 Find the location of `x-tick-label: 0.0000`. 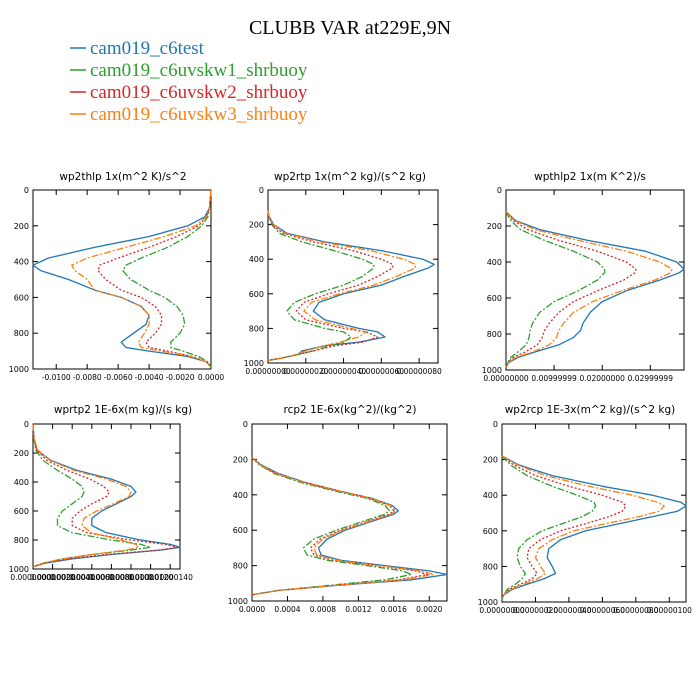

x-tick-label: 0.0000 is located at coordinates (252, 609).